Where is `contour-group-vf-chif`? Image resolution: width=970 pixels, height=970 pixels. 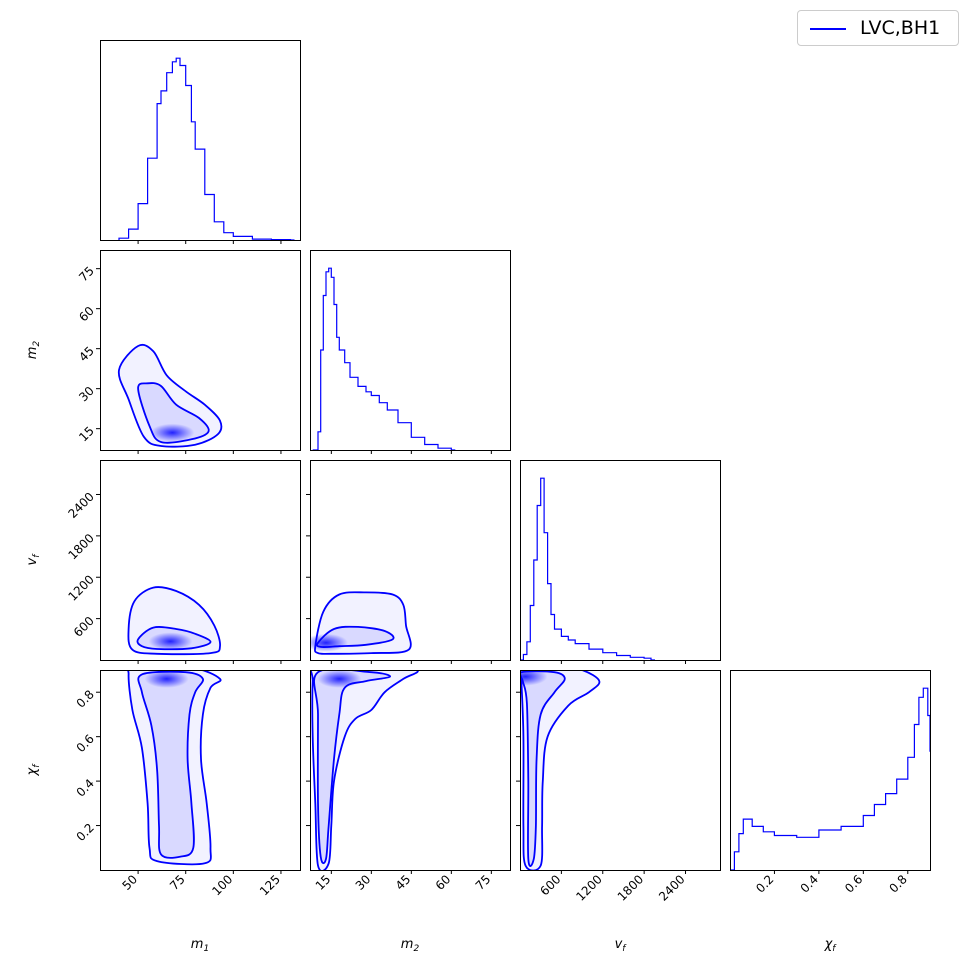
contour-group-vf-chif is located at coordinates (560, 770).